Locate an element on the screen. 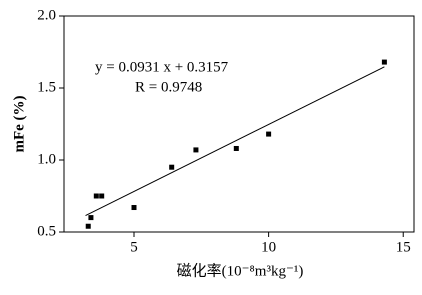 Image resolution: width=422 pixels, height=295 pixels. y-tick-label: 1.0 is located at coordinates (46, 159).